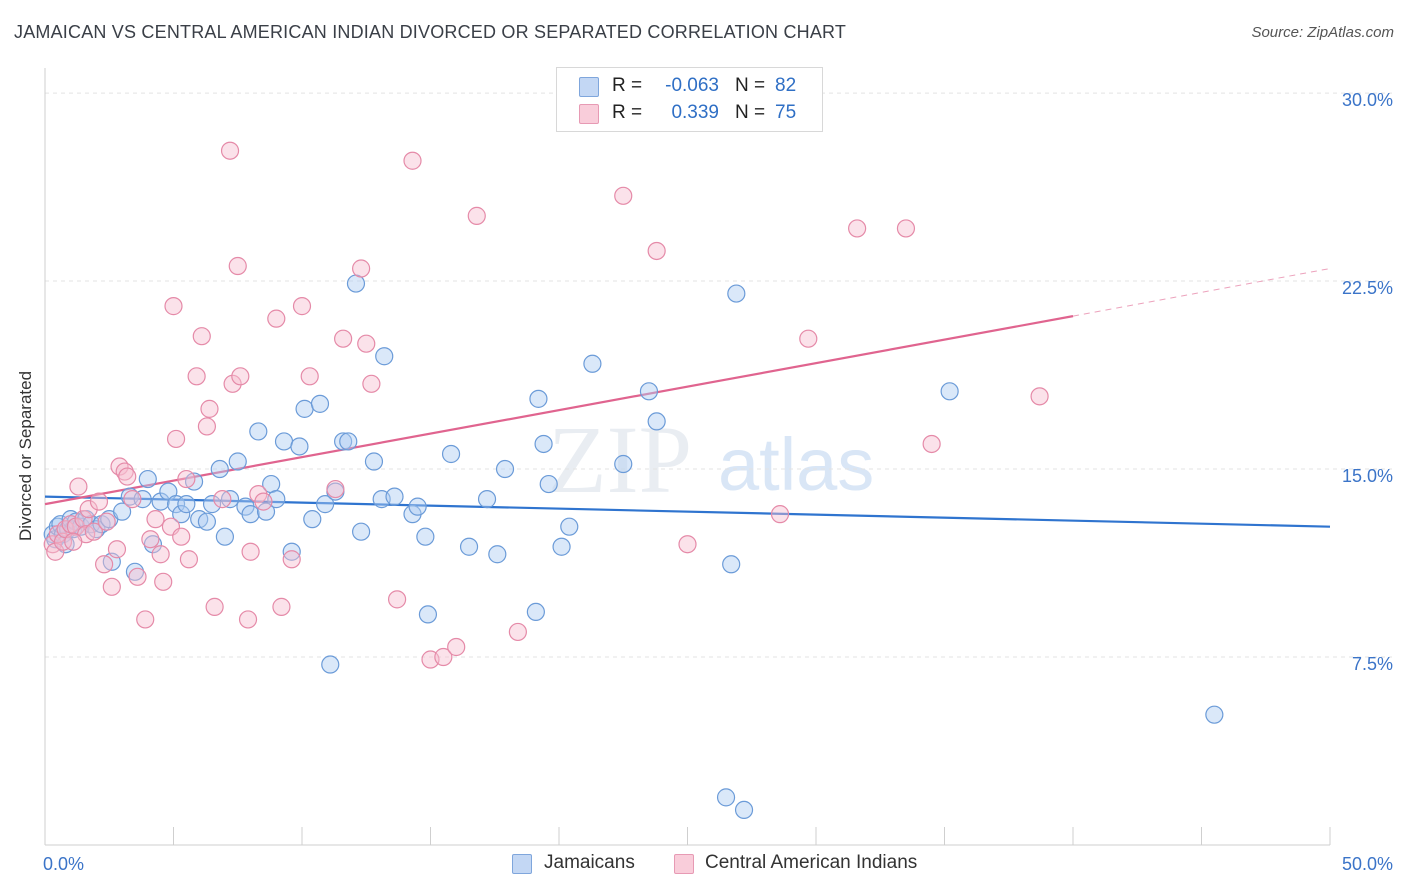 The width and height of the screenshot is (1406, 892). I want to click on central-american-indians-trend-extension, so click(1201, 292).